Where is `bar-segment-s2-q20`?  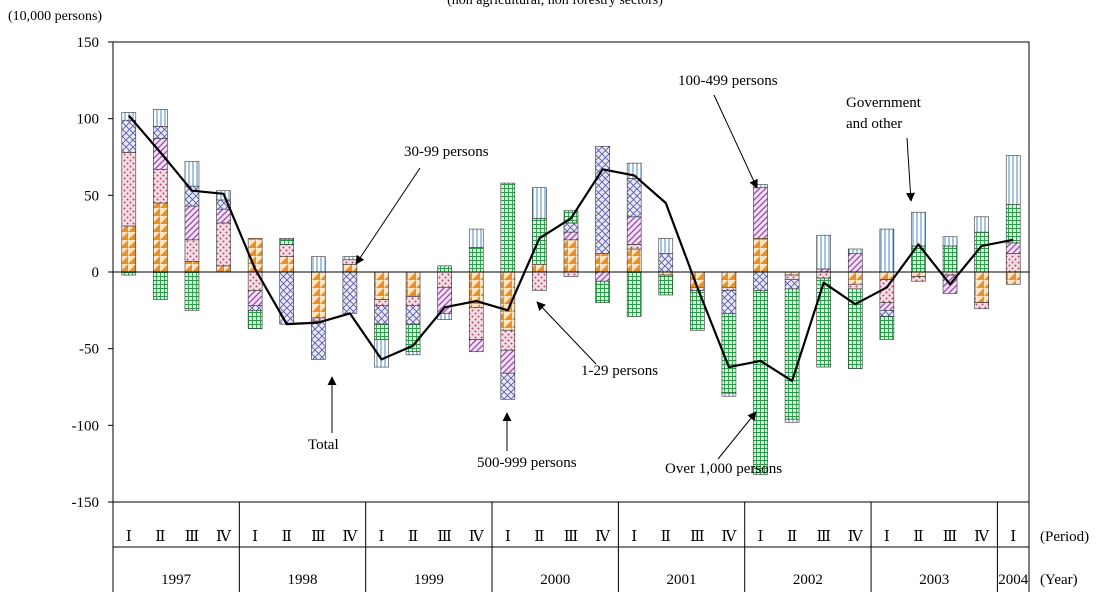 bar-segment-s2-q20 is located at coordinates (760, 213).